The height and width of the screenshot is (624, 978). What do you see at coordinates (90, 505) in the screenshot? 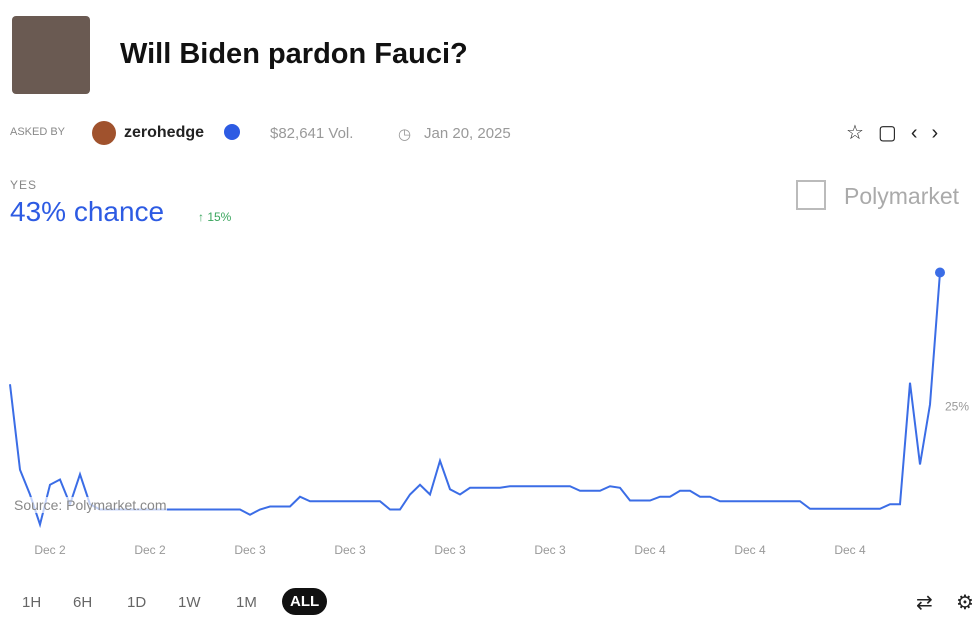
I see `source-watermark: Source: Polymarket.com` at bounding box center [90, 505].